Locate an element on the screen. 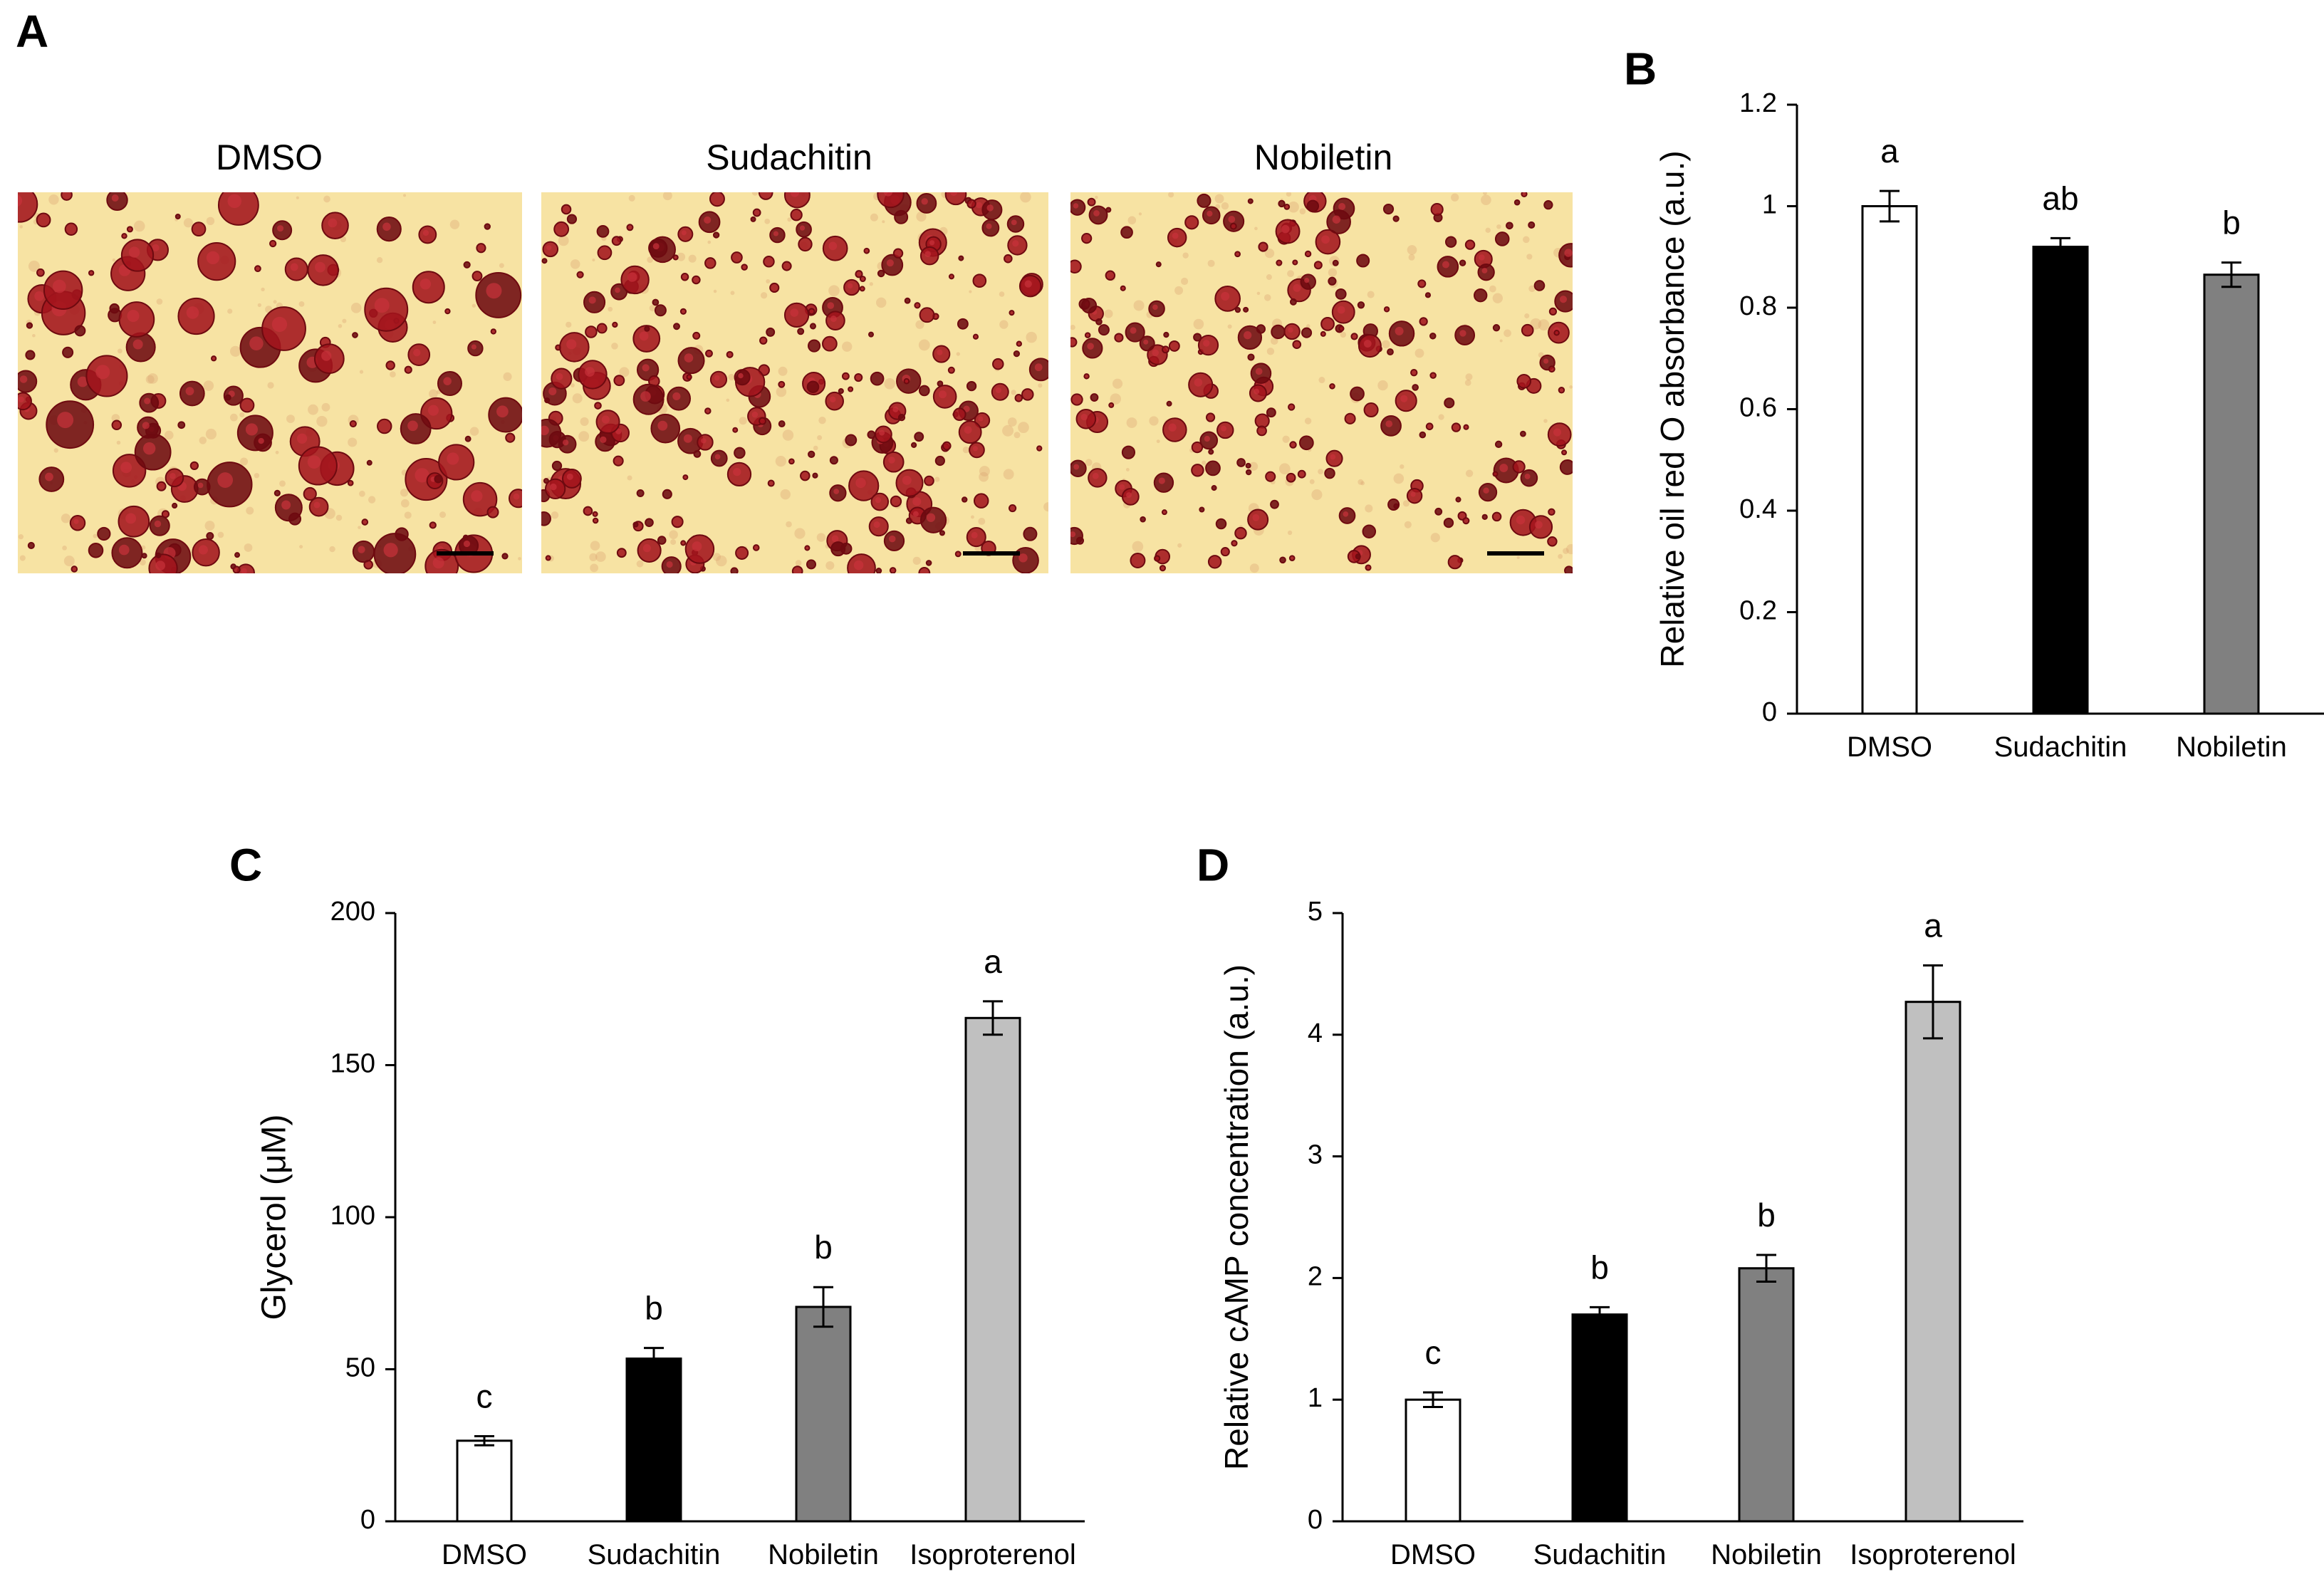 The image size is (2324, 1579). y-tick-label: 200 is located at coordinates (352, 912).